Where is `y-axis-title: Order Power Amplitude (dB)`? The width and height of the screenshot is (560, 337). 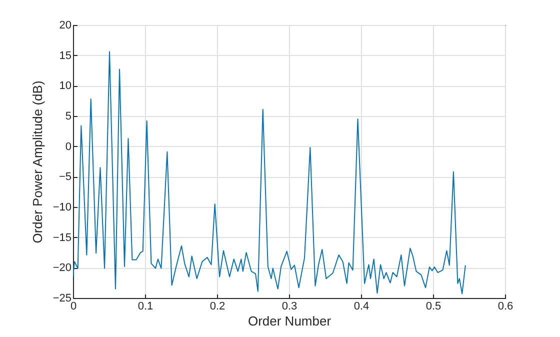 y-axis-title: Order Power Amplitude (dB) is located at coordinates (37, 162).